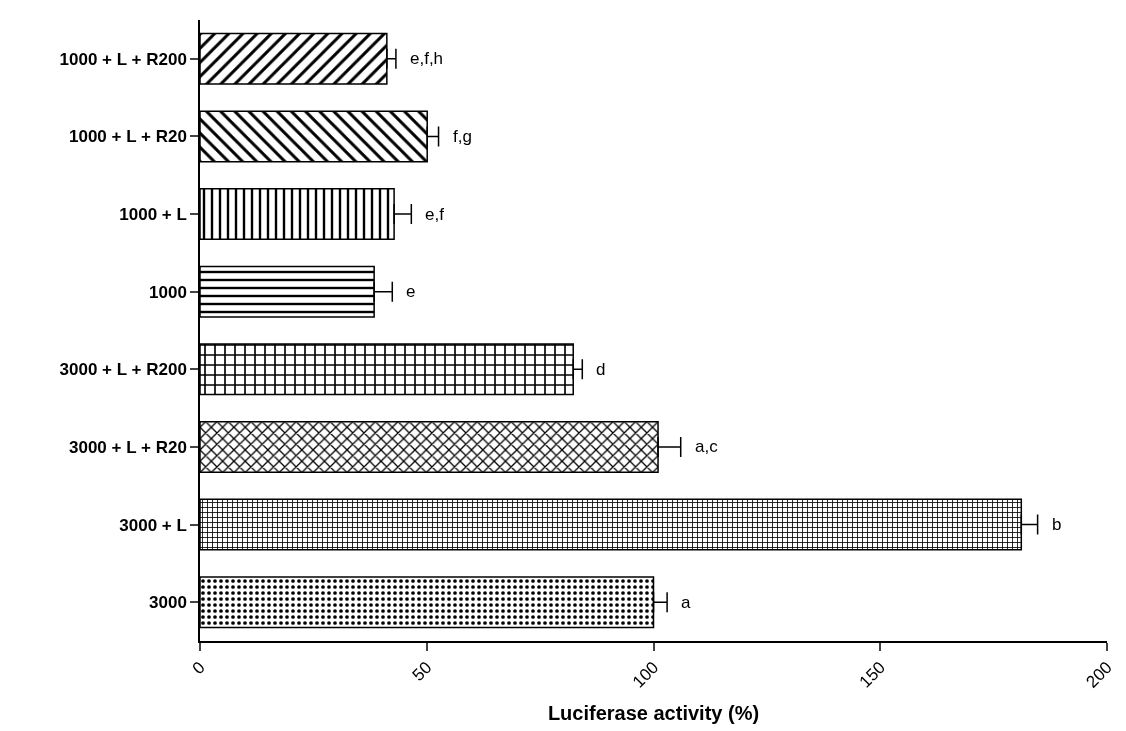  I want to click on y-tick-label: 3000 + L + R200, so click(123, 370).